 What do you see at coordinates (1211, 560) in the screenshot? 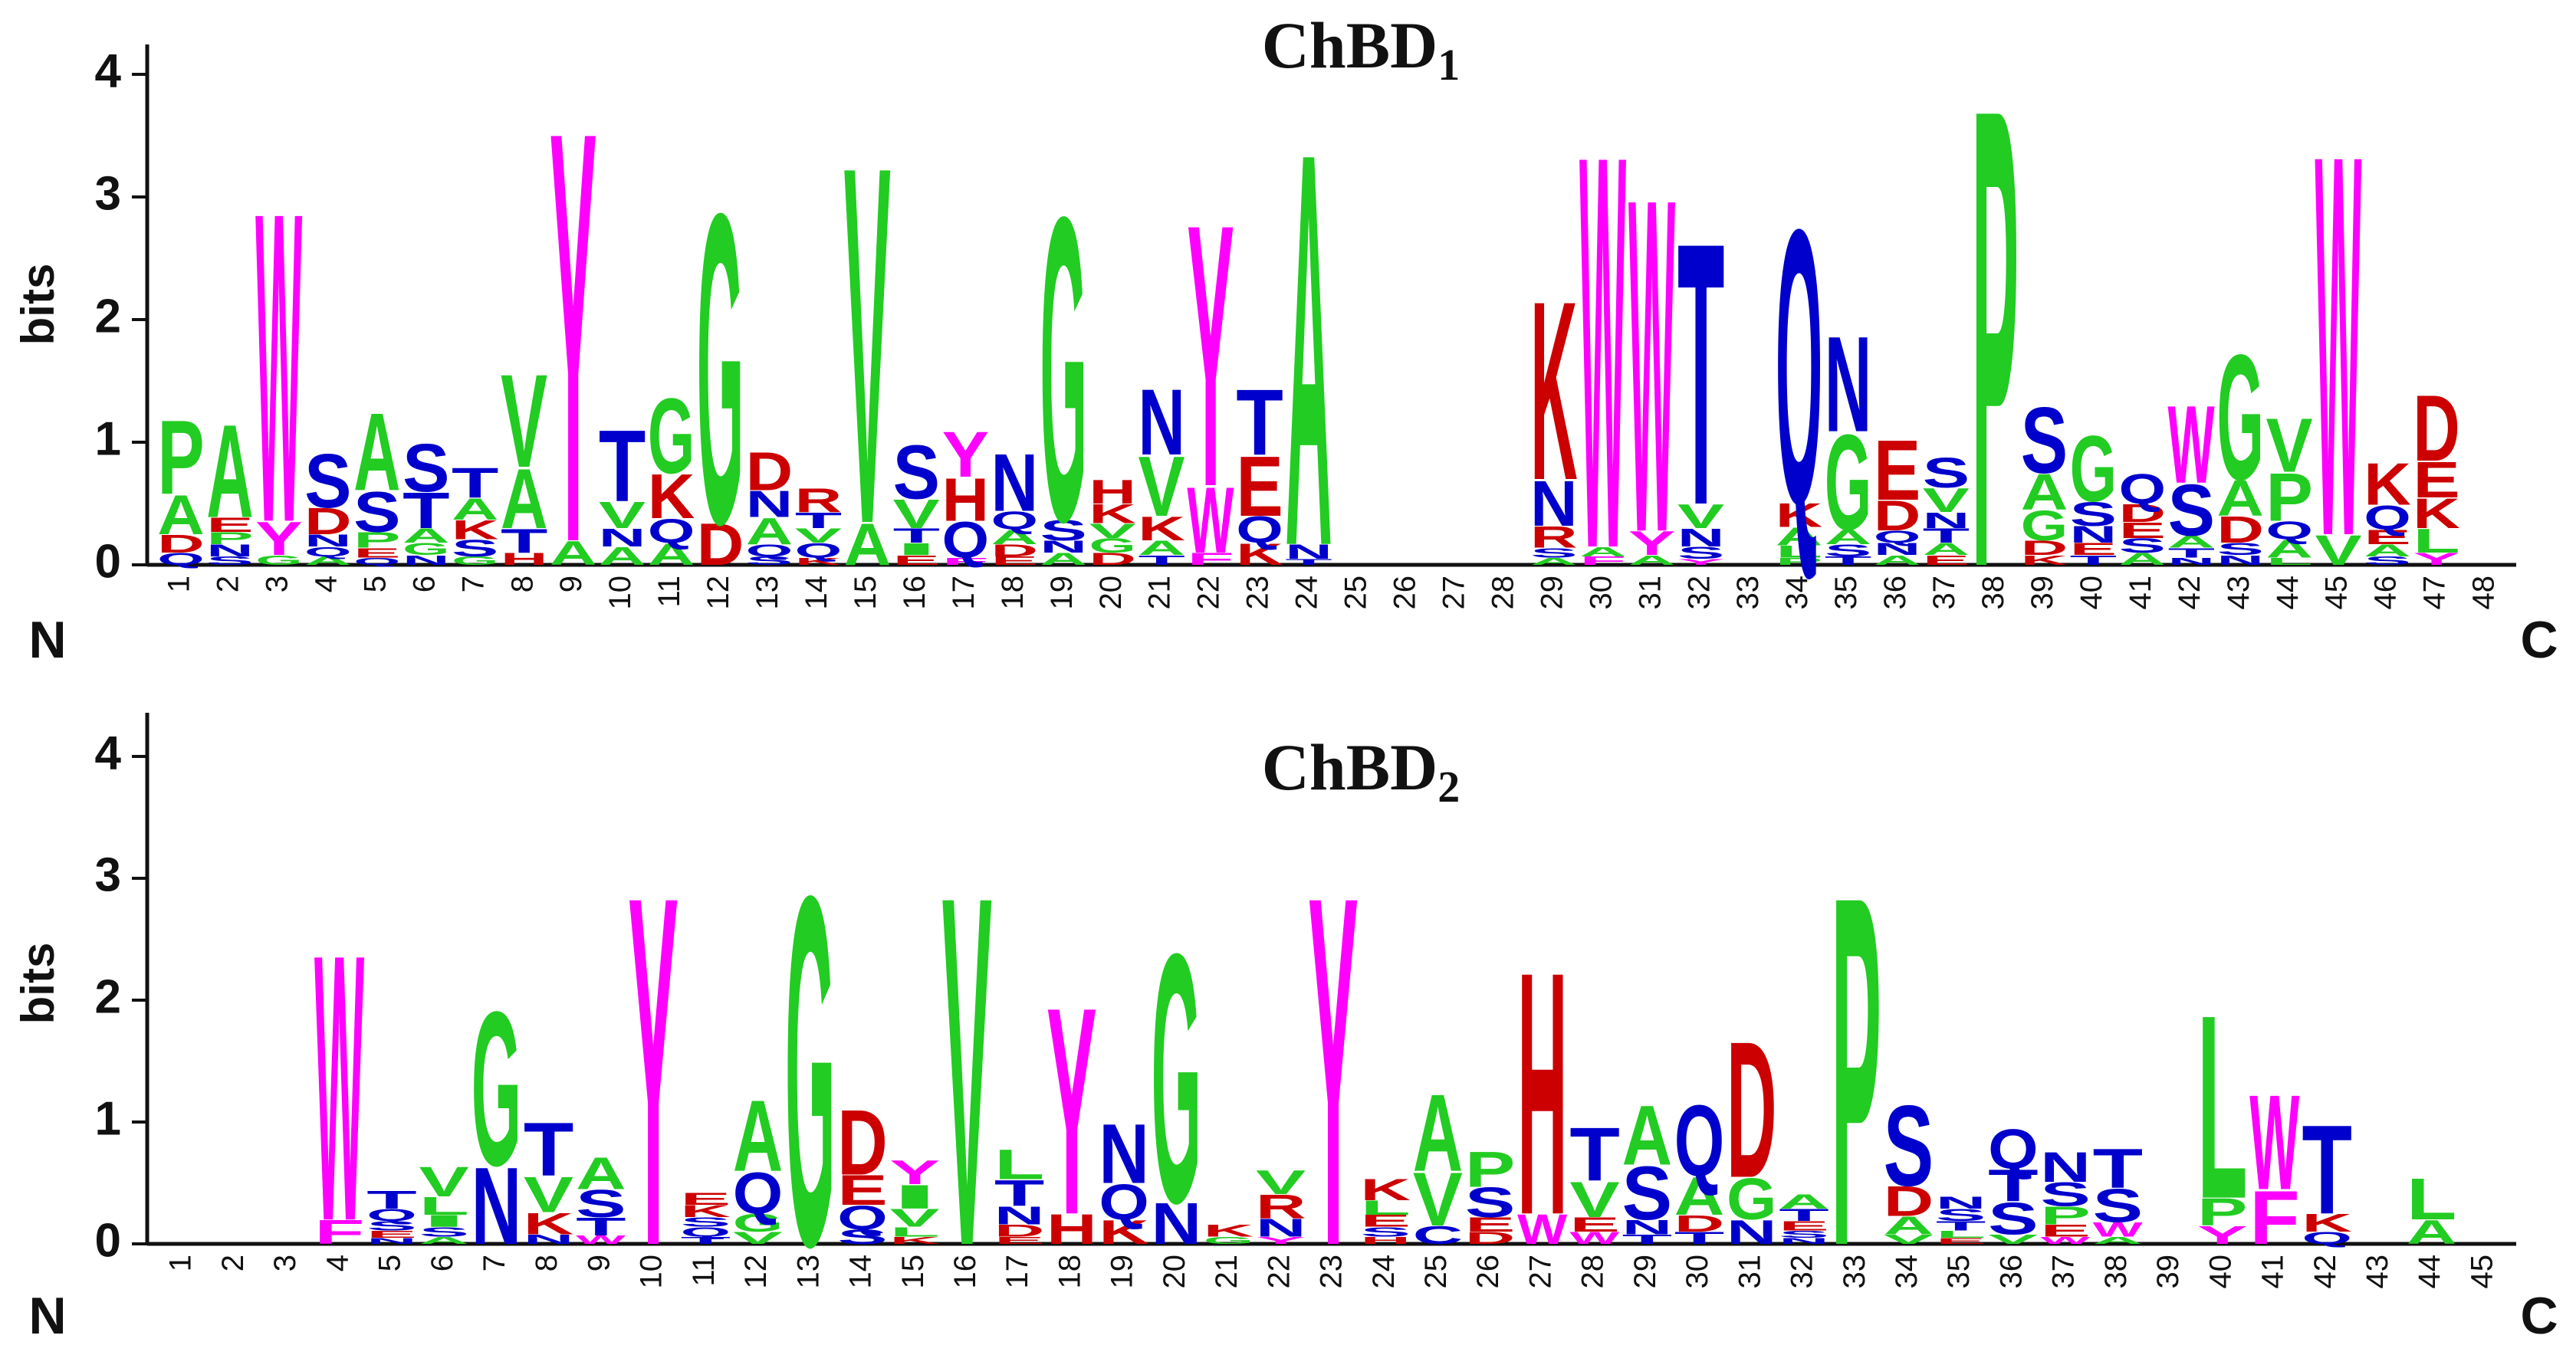
I see `logo-letter: F` at bounding box center [1211, 560].